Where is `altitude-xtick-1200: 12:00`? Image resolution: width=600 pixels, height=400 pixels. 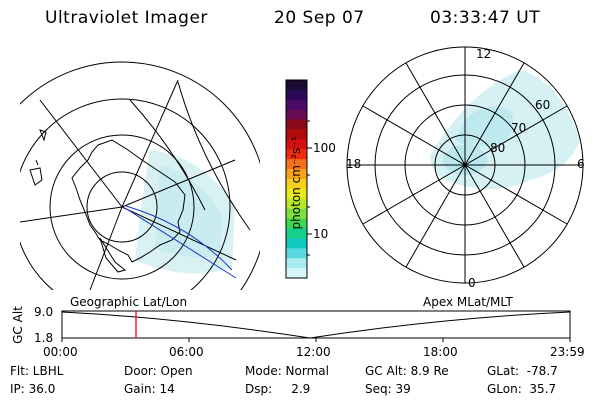
altitude-xtick-1200: 12:00 is located at coordinates (313, 352).